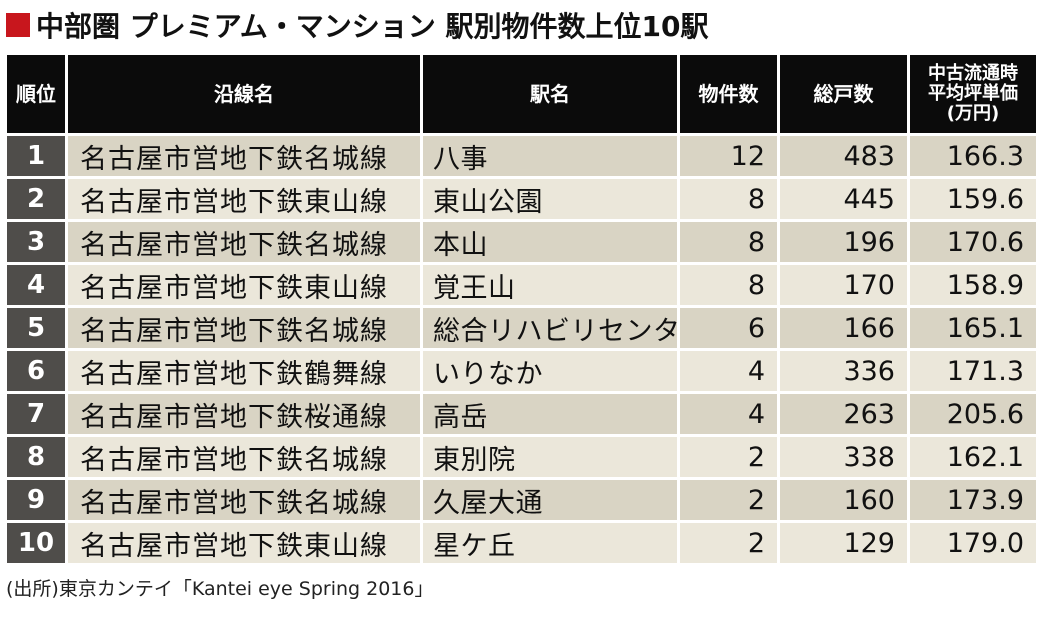 This screenshot has height=619, width=1040. Describe the element at coordinates (728, 156) in the screenshot. I see `cell-count: 12` at that location.